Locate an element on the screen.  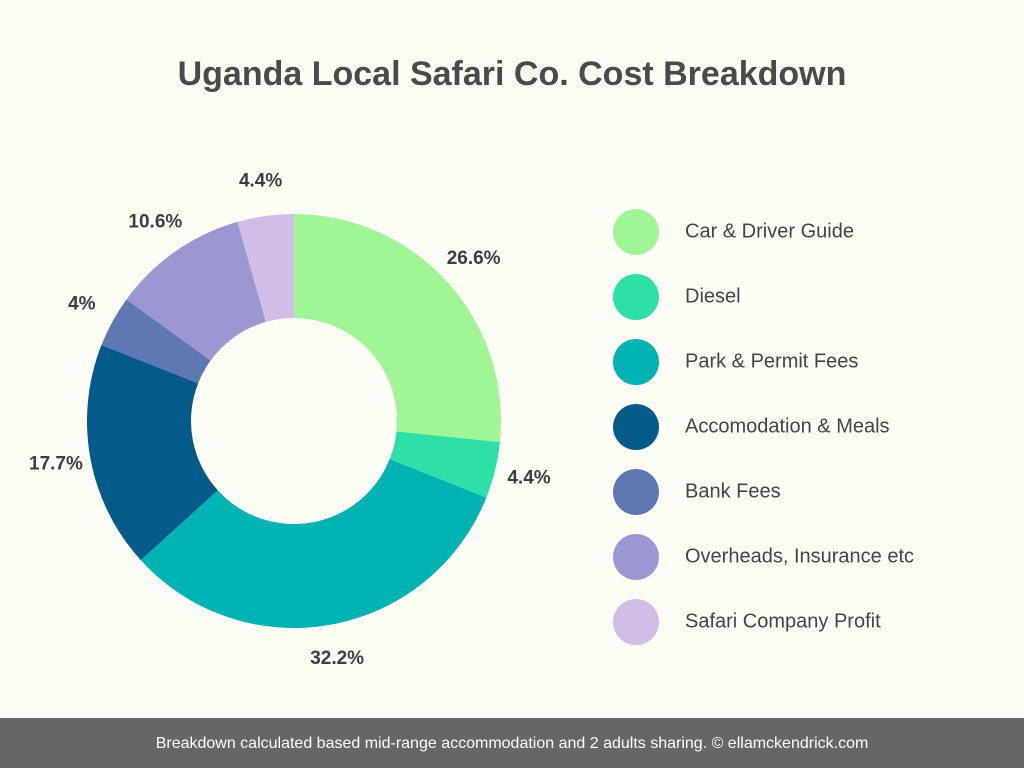
value-label: 17.7% is located at coordinates (56, 464).